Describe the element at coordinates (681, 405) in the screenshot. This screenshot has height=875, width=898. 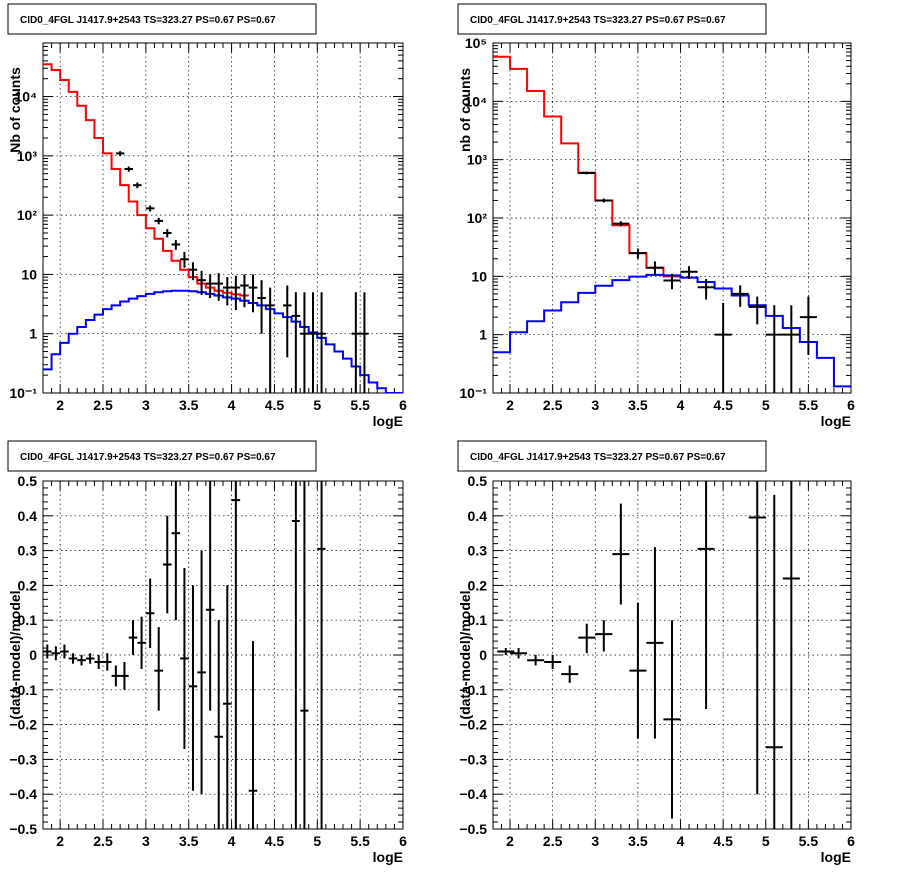
I see `x-tick-label: 4` at that location.